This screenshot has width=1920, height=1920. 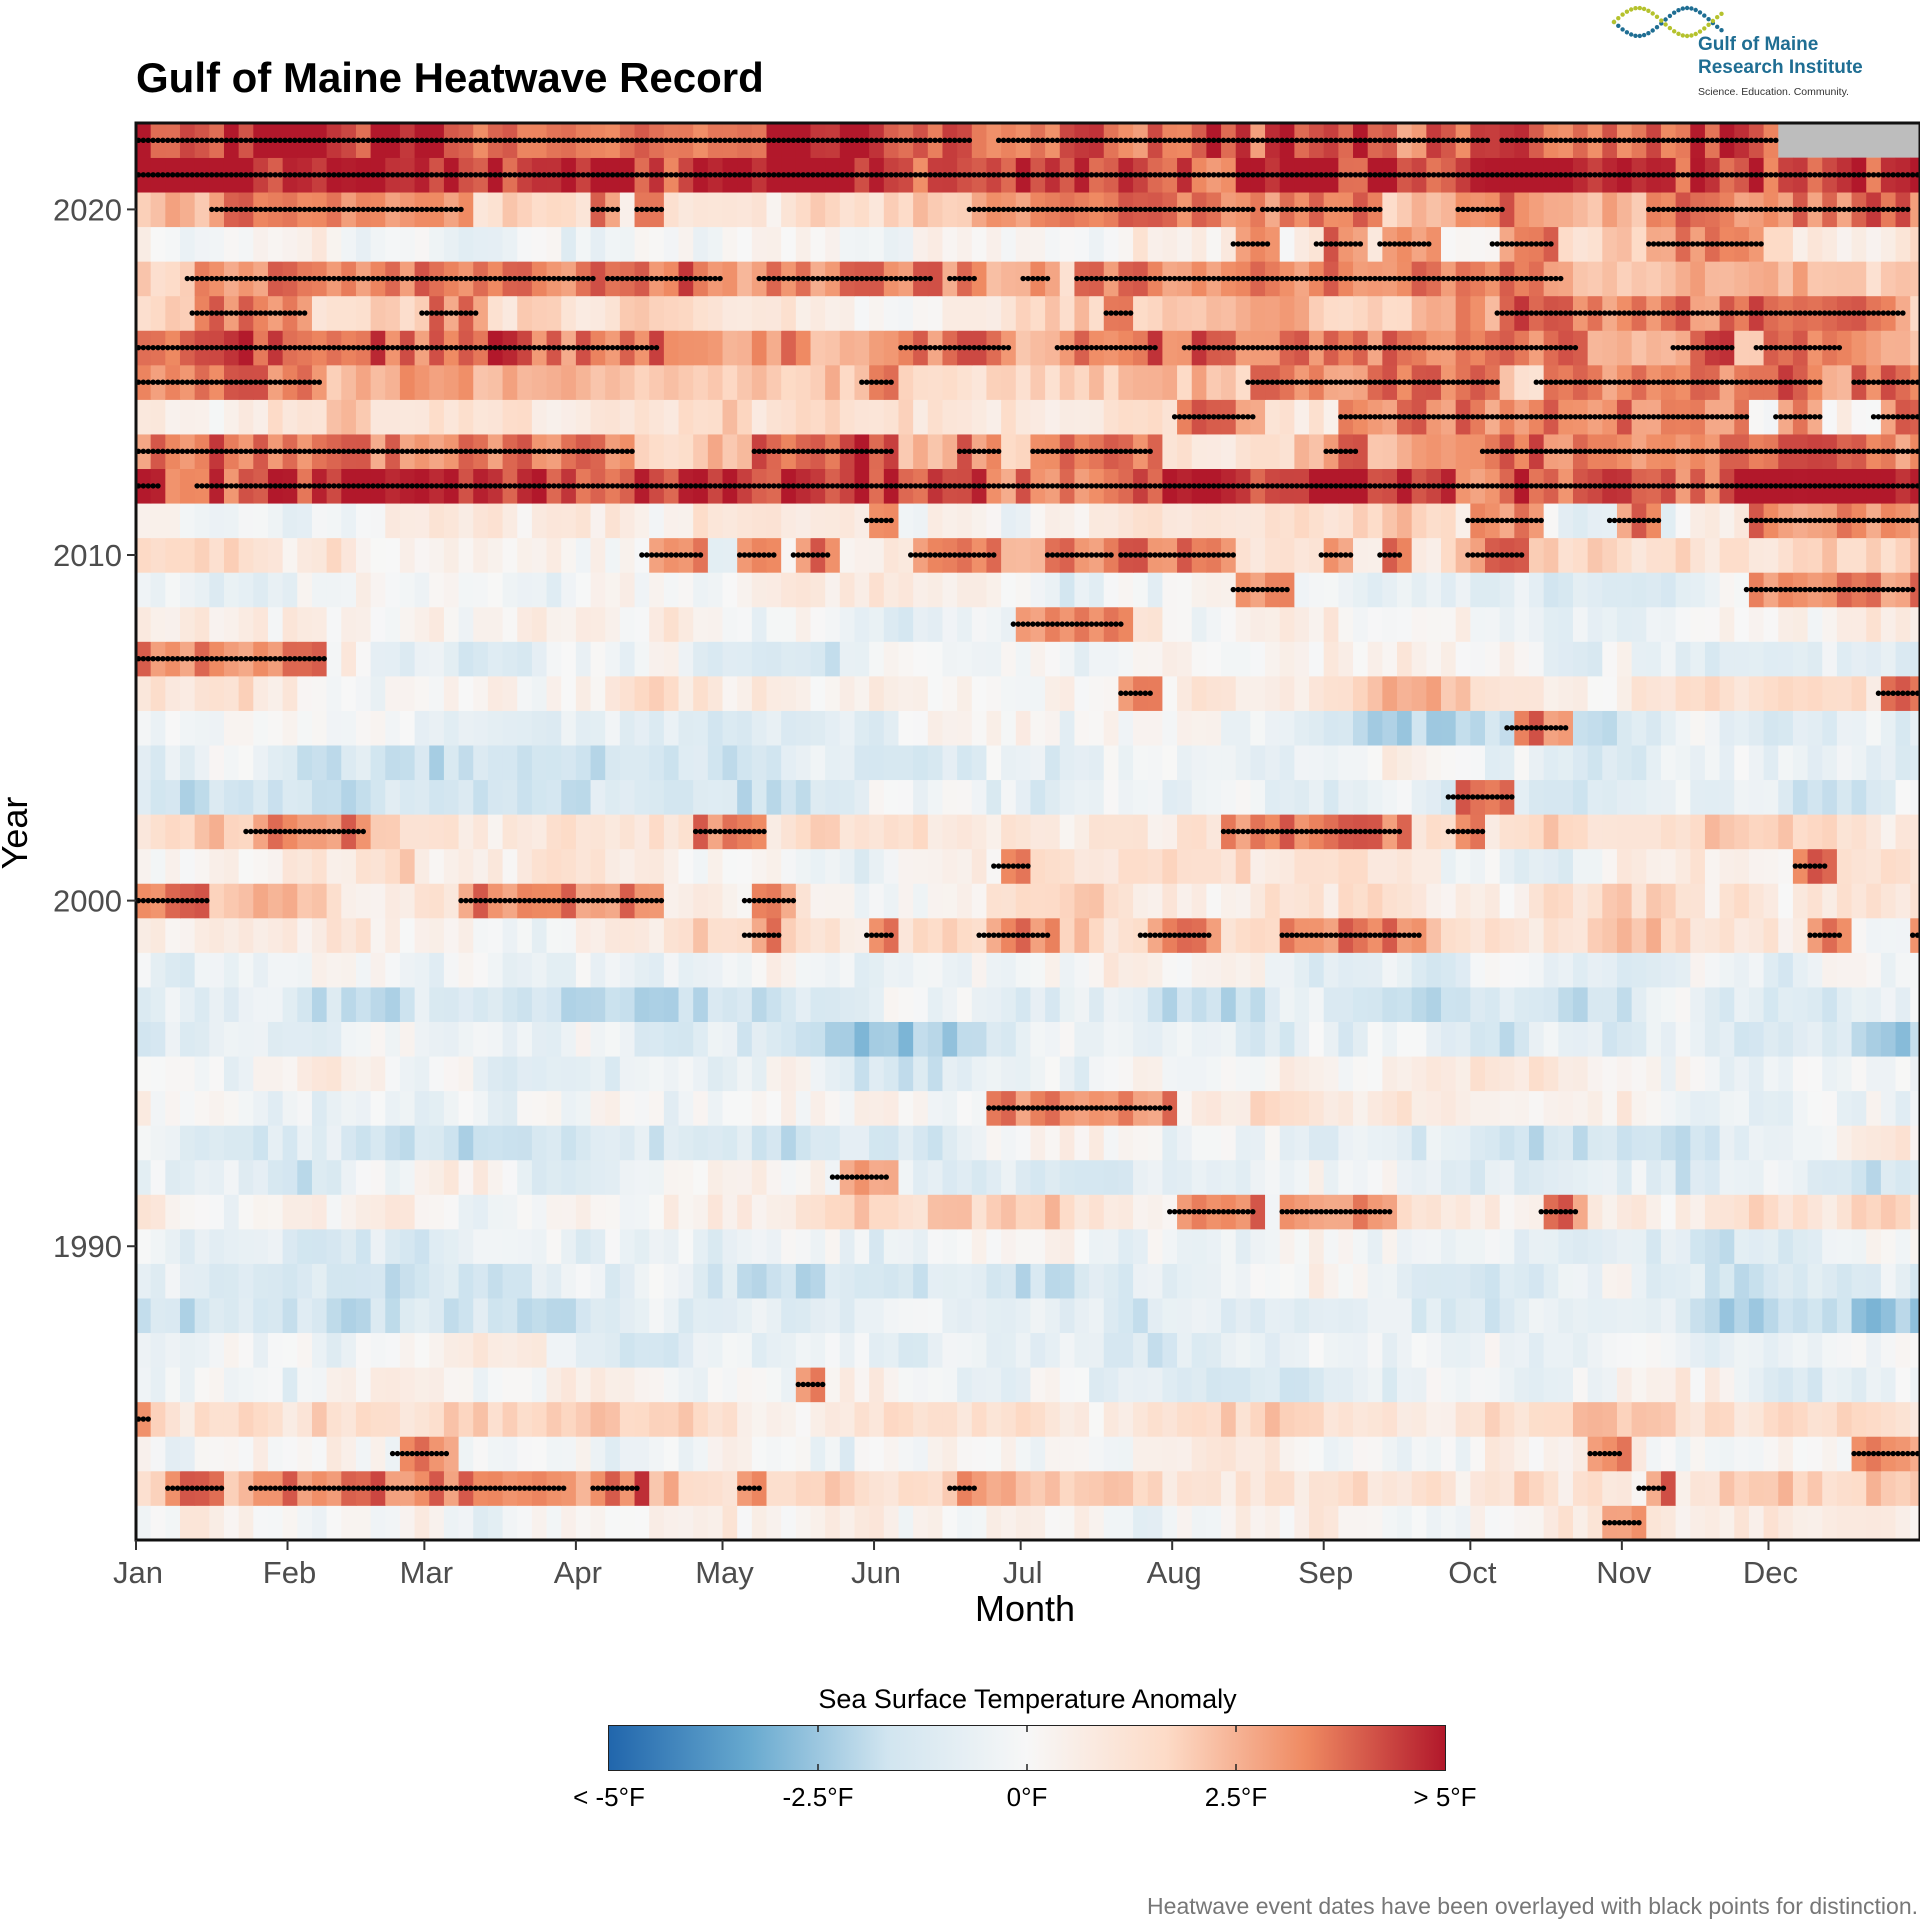 What do you see at coordinates (1700, 12) in the screenshot?
I see `helix-dot` at bounding box center [1700, 12].